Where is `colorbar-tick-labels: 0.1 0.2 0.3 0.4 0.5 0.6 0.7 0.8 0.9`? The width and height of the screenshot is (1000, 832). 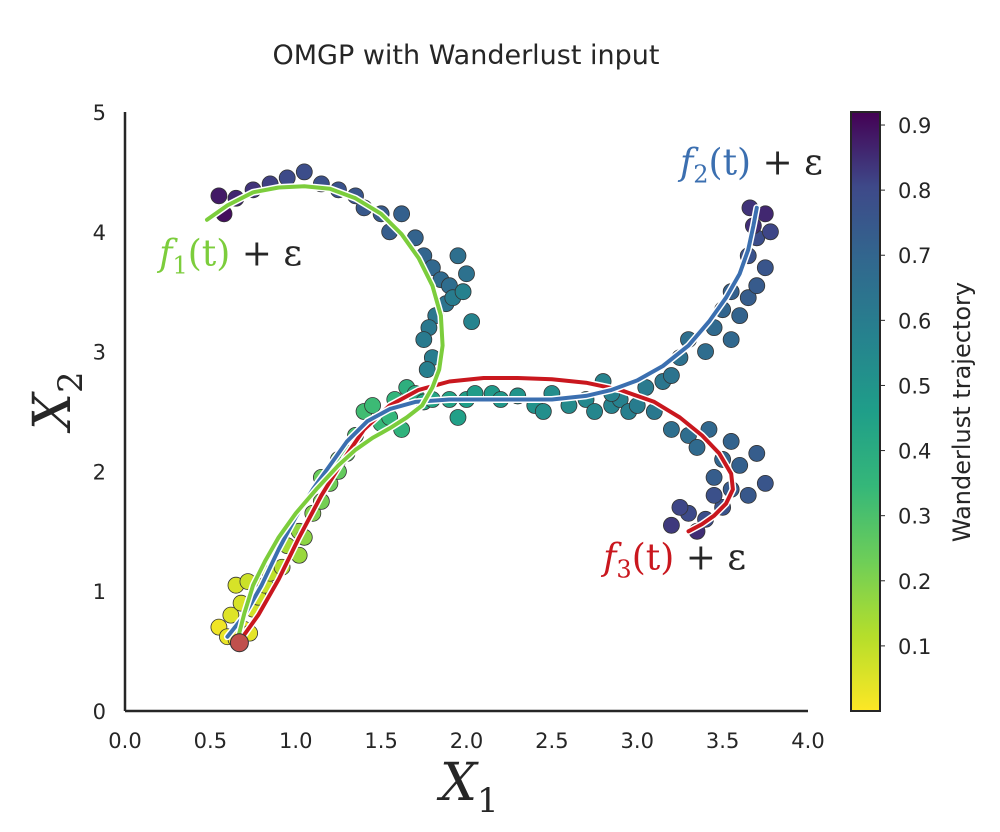
colorbar-tick-labels: 0.1 0.2 0.3 0.4 0.5 0.6 0.7 0.8 0.9 is located at coordinates (905, 386).